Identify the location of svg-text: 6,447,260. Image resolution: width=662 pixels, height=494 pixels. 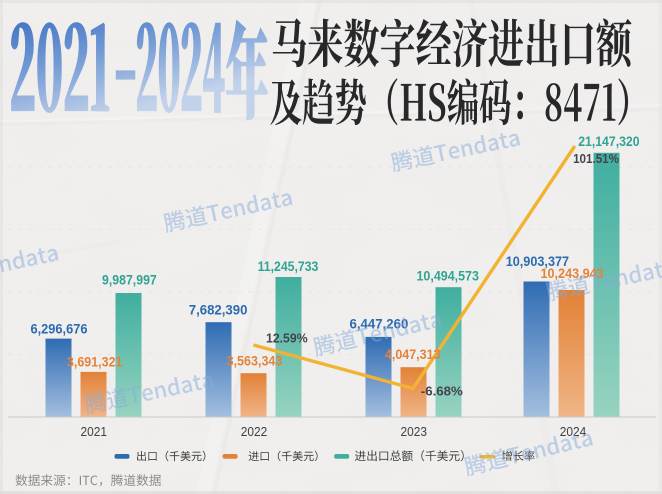
(379, 324).